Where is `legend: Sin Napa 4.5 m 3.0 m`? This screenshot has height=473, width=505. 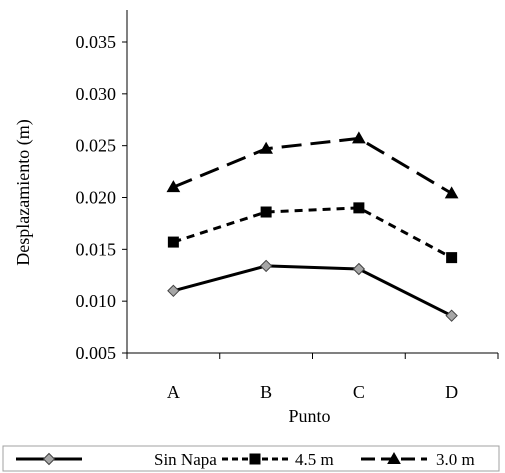
legend: Sin Napa 4.5 m 3.0 m is located at coordinates (251, 458).